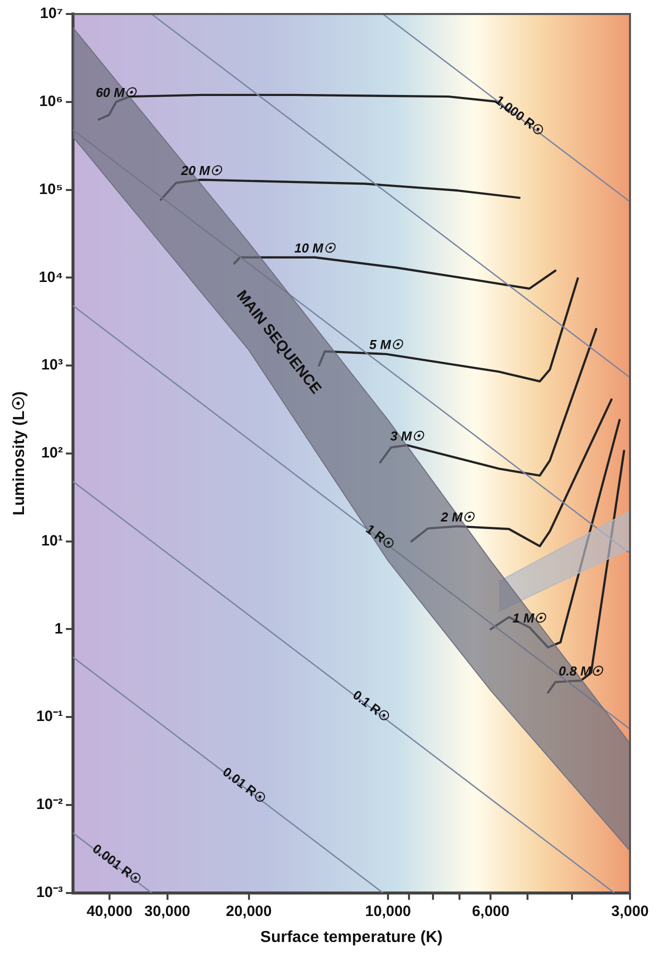 This screenshot has width=658, height=965. What do you see at coordinates (49, 892) in the screenshot?
I see `y-tick-label: 10⁻³` at bounding box center [49, 892].